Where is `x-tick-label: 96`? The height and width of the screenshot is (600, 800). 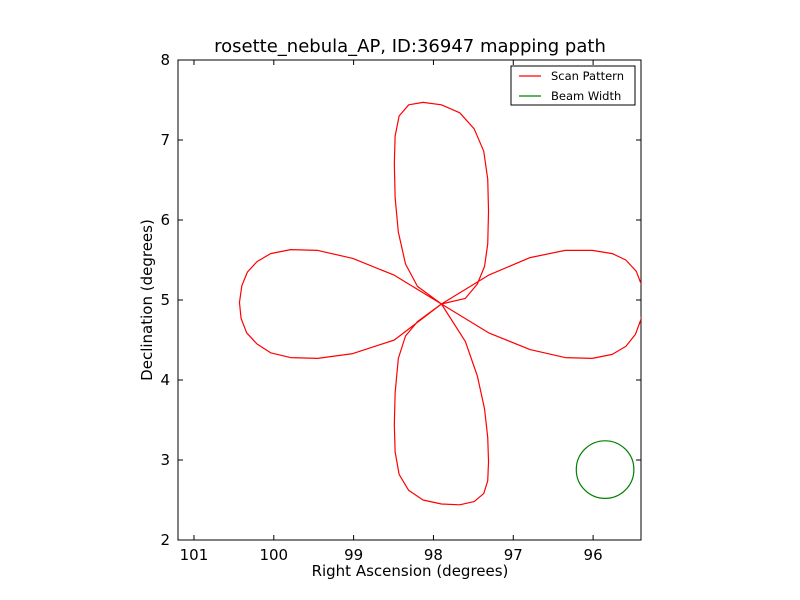 x-tick-label: 96 is located at coordinates (593, 555).